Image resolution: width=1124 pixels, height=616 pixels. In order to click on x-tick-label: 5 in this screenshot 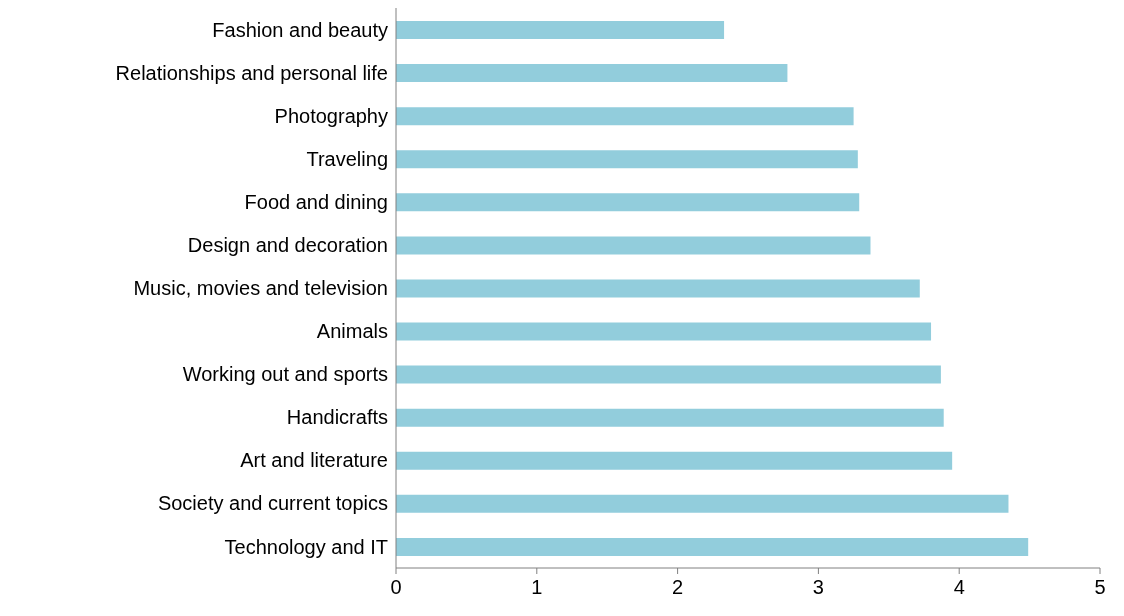, I will do `click(1100, 587)`.